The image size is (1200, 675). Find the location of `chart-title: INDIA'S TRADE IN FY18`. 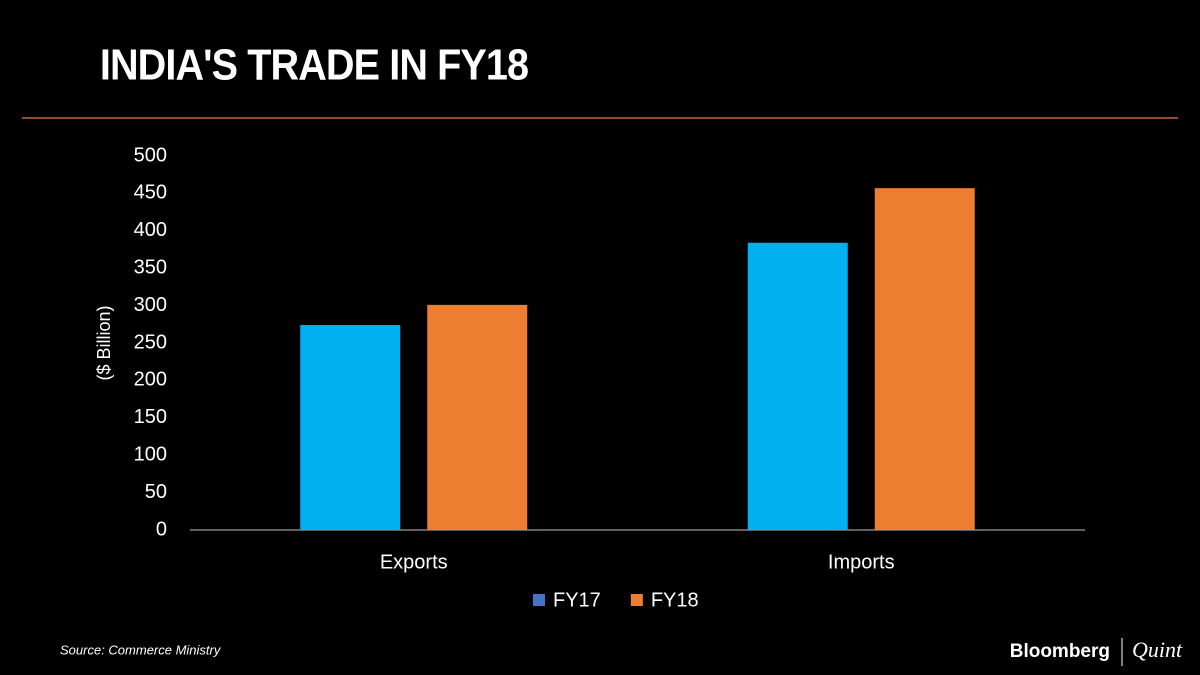

chart-title: INDIA'S TRADE IN FY18 is located at coordinates (314, 64).